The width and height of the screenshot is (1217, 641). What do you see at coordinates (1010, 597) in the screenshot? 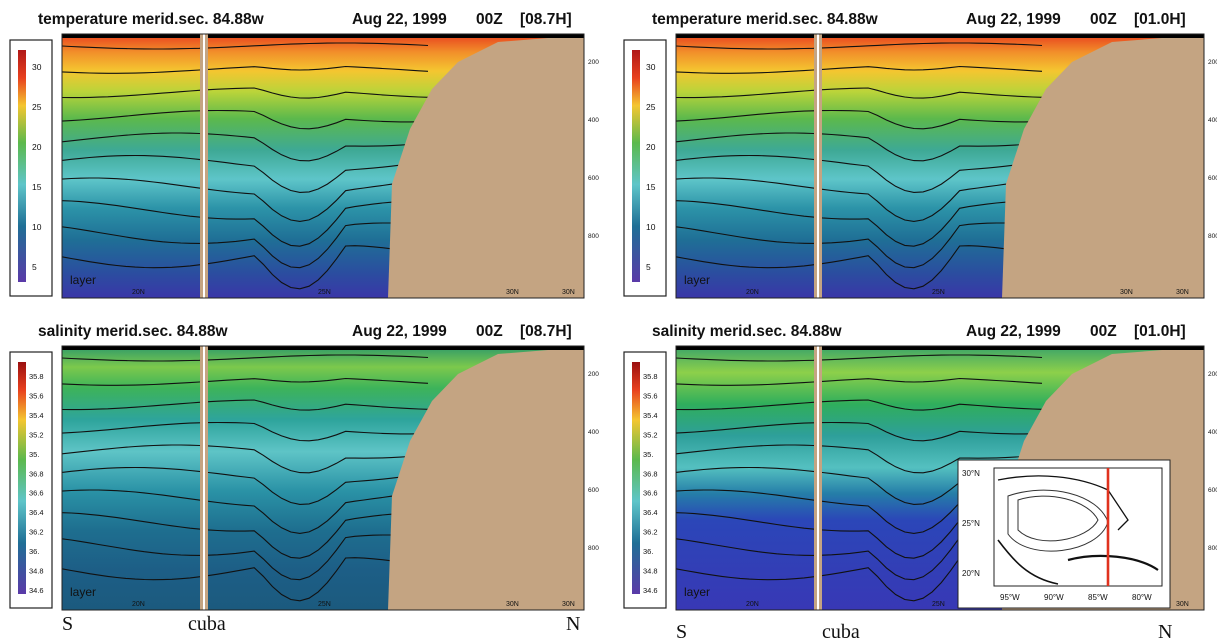
I see `inset-lon-label: 95°W` at bounding box center [1010, 597].